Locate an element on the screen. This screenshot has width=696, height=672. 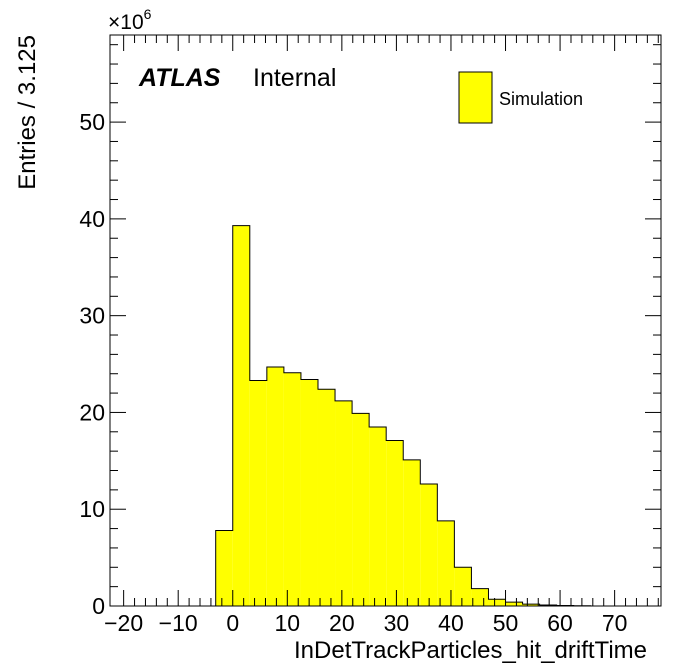
y-tick-label: 50 is located at coordinates (92, 122).